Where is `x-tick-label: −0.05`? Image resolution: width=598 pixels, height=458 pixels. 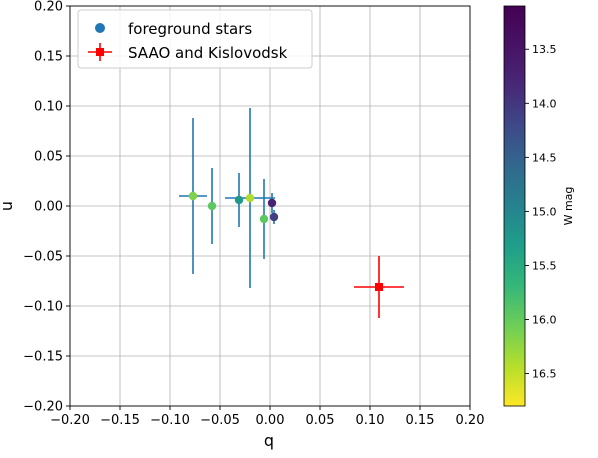 x-tick-label: −0.05 is located at coordinates (220, 420).